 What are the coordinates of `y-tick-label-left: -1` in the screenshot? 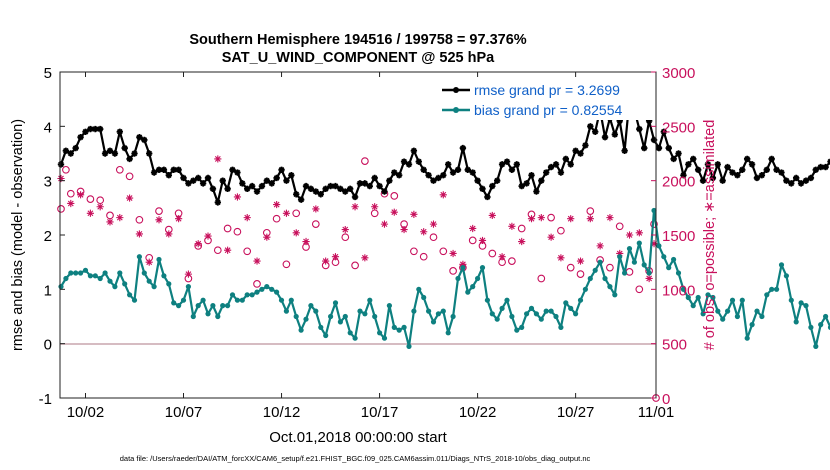 It's located at (45, 399).